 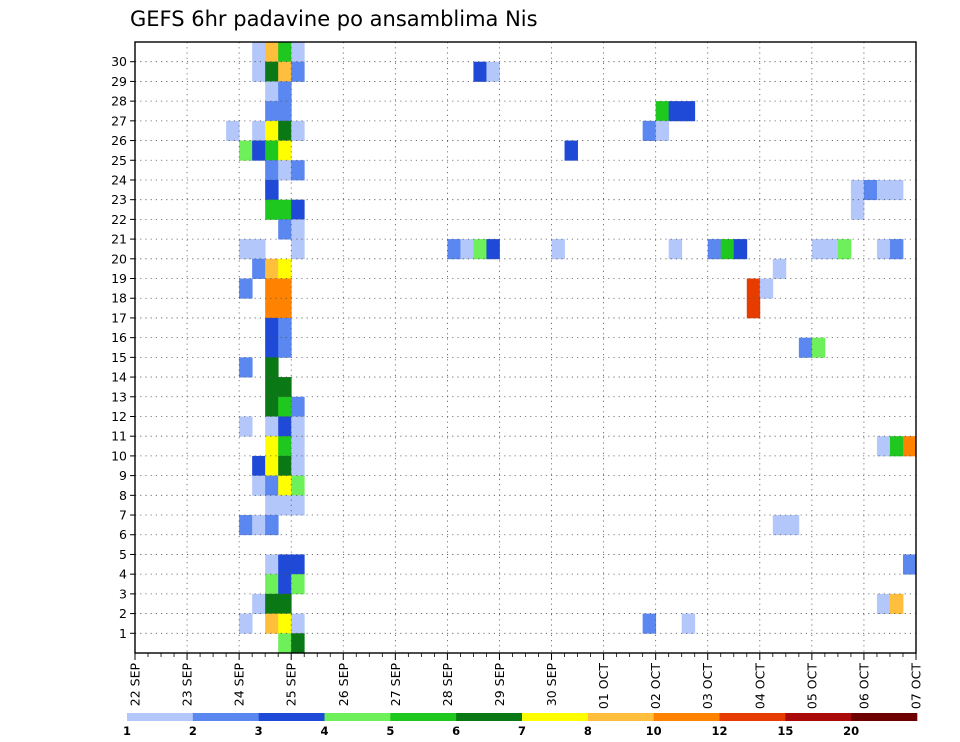 I want to click on y-tick-label: 20, so click(x=119, y=258).